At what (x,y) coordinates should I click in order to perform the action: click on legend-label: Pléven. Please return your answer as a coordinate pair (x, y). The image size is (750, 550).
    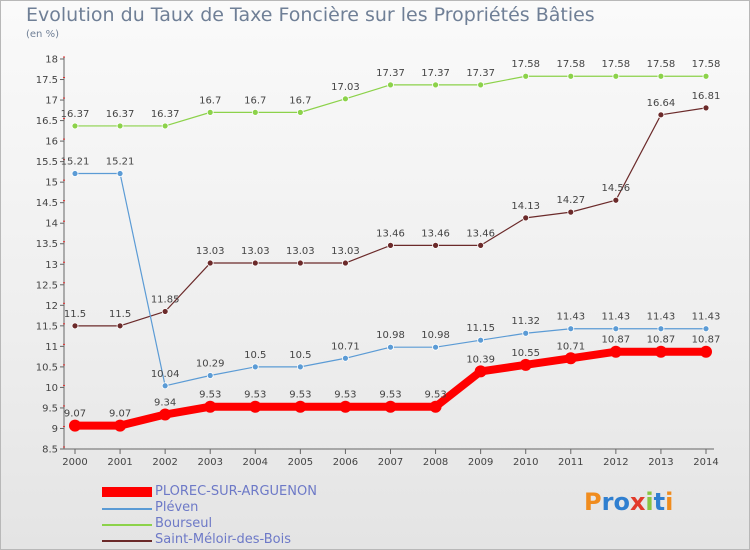
    Looking at the image, I should click on (177, 507).